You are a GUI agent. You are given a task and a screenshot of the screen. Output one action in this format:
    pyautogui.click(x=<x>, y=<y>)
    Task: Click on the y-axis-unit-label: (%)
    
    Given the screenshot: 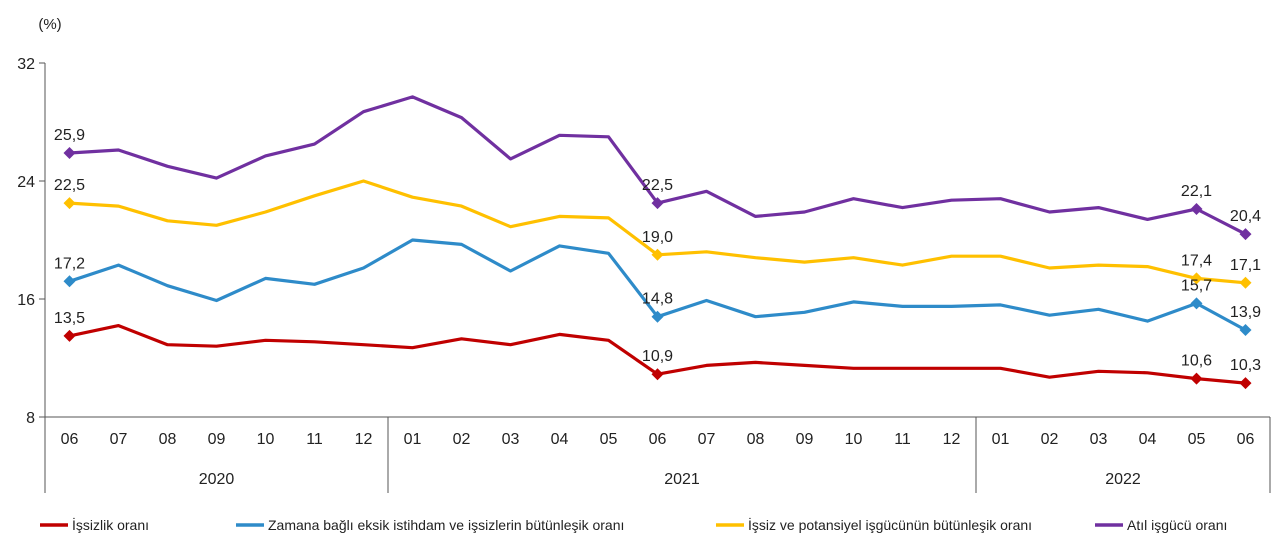 What is the action you would take?
    pyautogui.click(x=49, y=24)
    